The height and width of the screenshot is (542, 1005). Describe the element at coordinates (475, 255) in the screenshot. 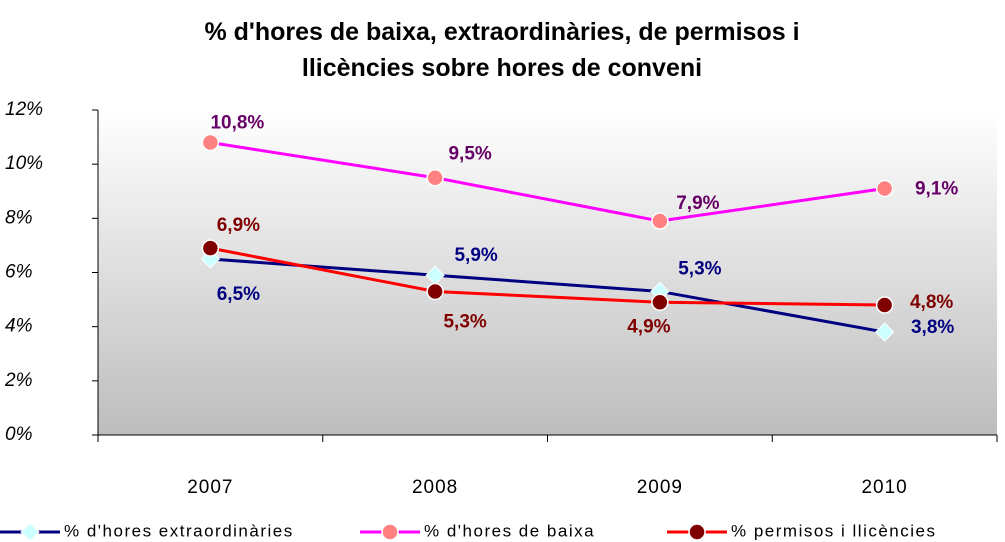

I see `data-label: 5,9%` at that location.